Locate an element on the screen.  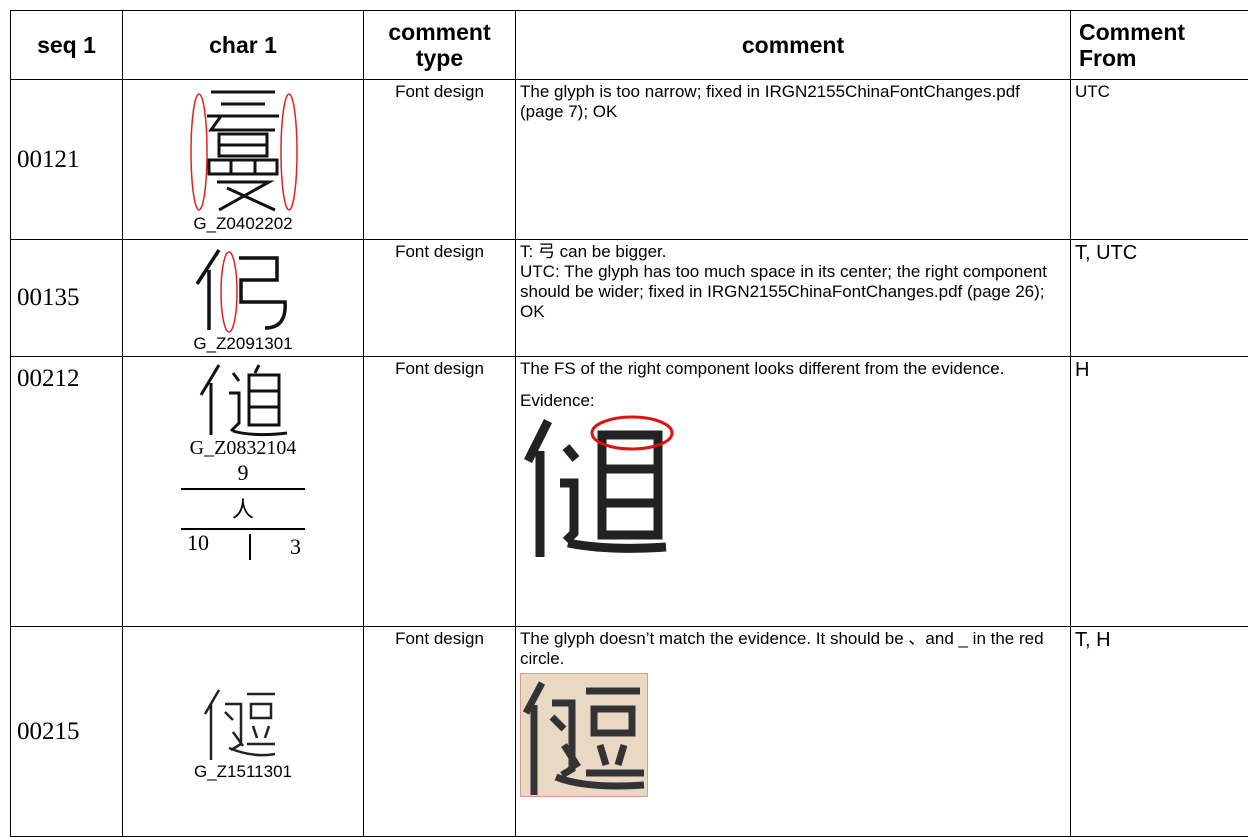
seq: 00215 is located at coordinates (66, 731).